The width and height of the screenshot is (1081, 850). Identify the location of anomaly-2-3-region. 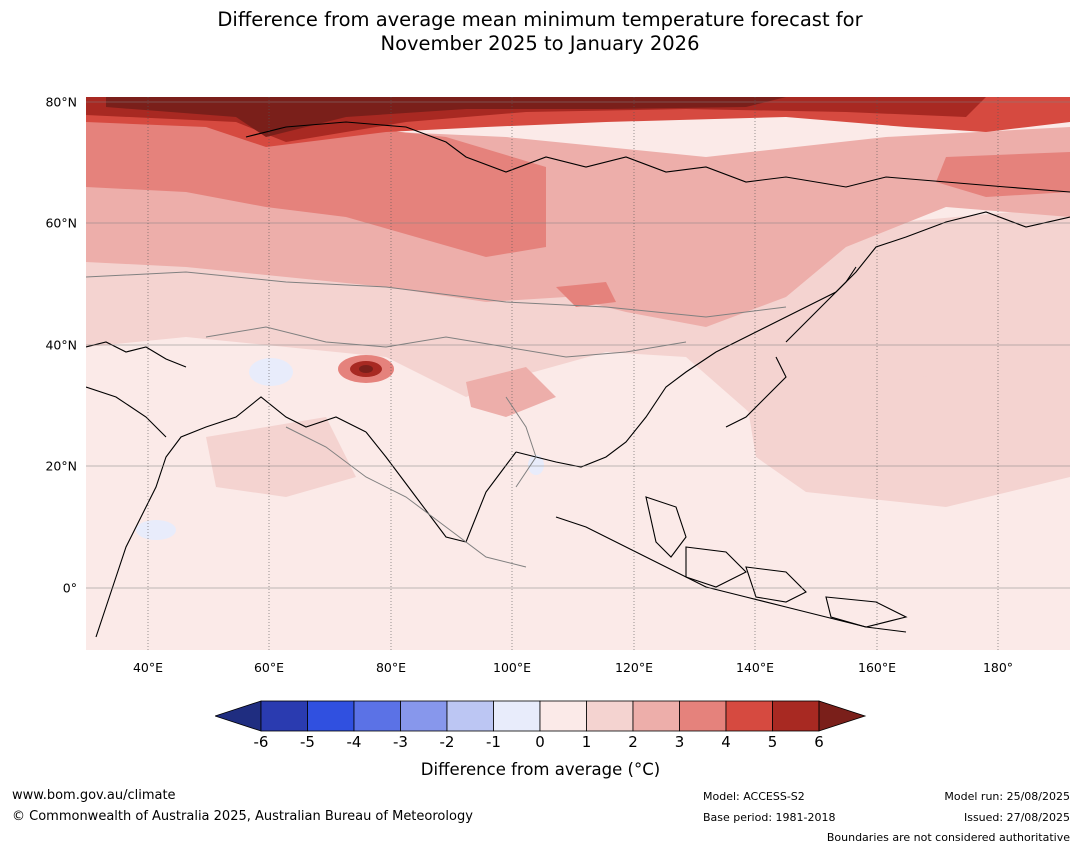
(511, 392).